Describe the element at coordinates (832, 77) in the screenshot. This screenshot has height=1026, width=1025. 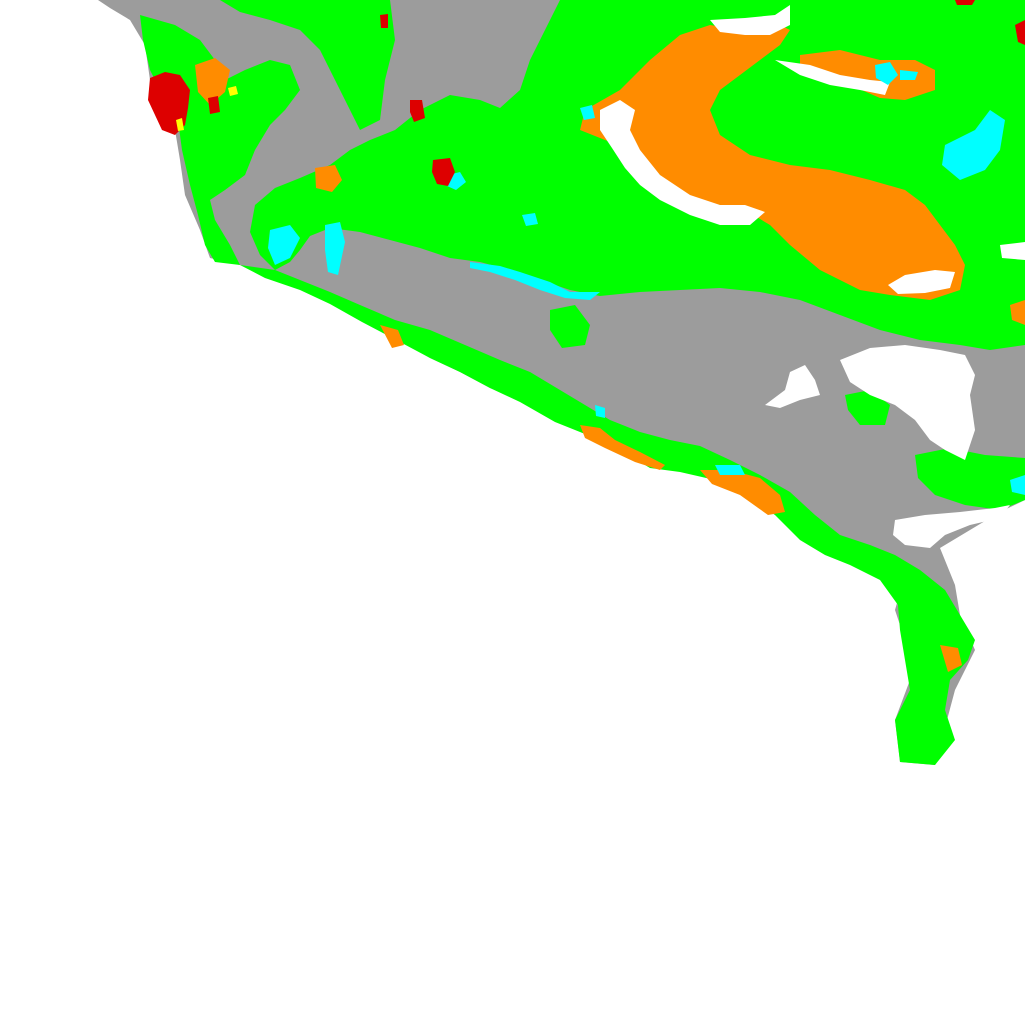
I see `white-patch-east-streak` at that location.